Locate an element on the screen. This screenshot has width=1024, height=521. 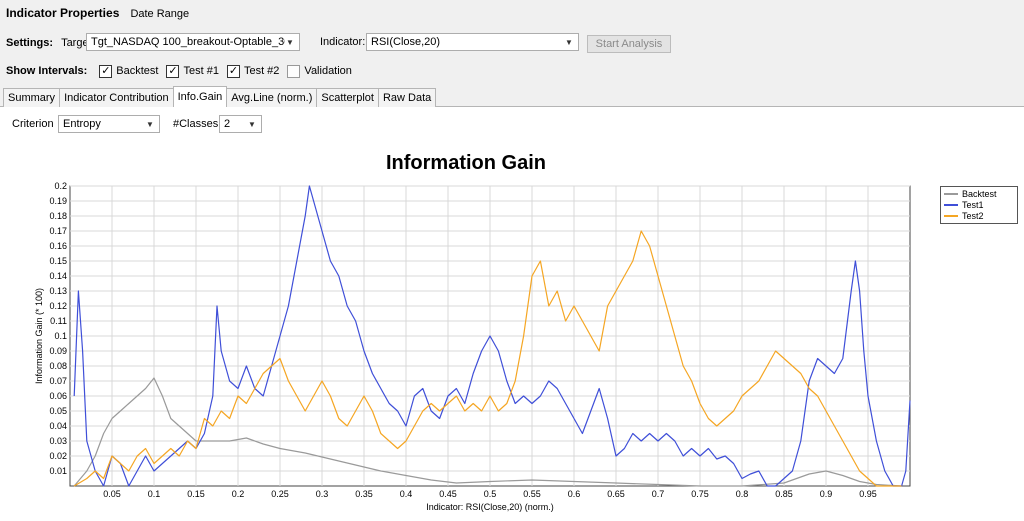
y-tick-label: 0.06 is located at coordinates (58, 396).